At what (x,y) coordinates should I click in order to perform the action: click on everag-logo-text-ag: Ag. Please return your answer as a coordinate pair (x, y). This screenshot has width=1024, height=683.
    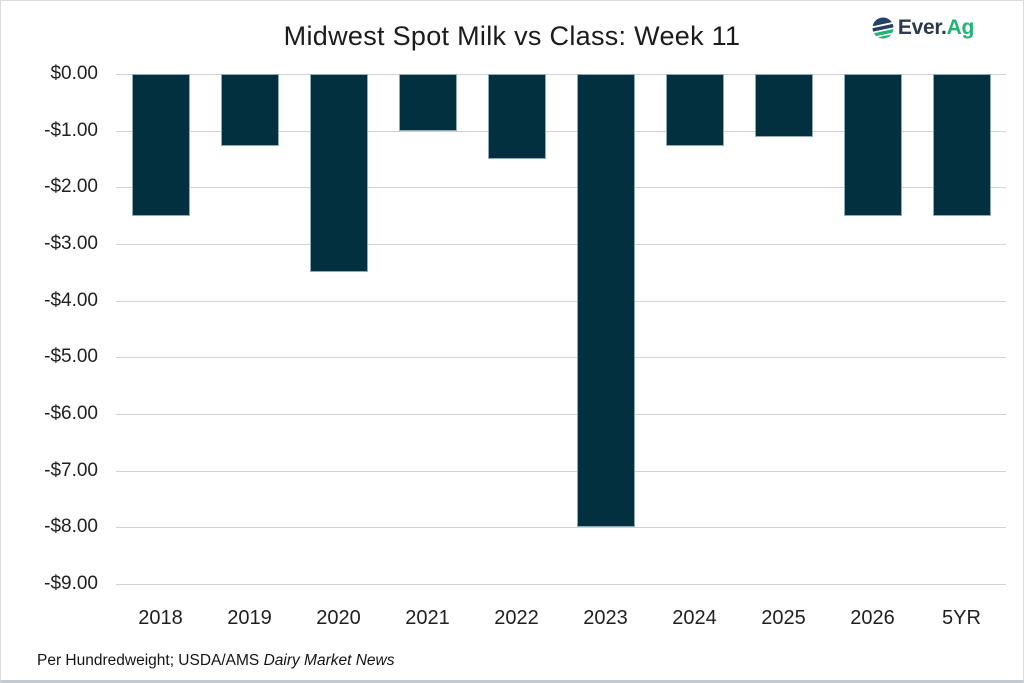
    Looking at the image, I should click on (960, 27).